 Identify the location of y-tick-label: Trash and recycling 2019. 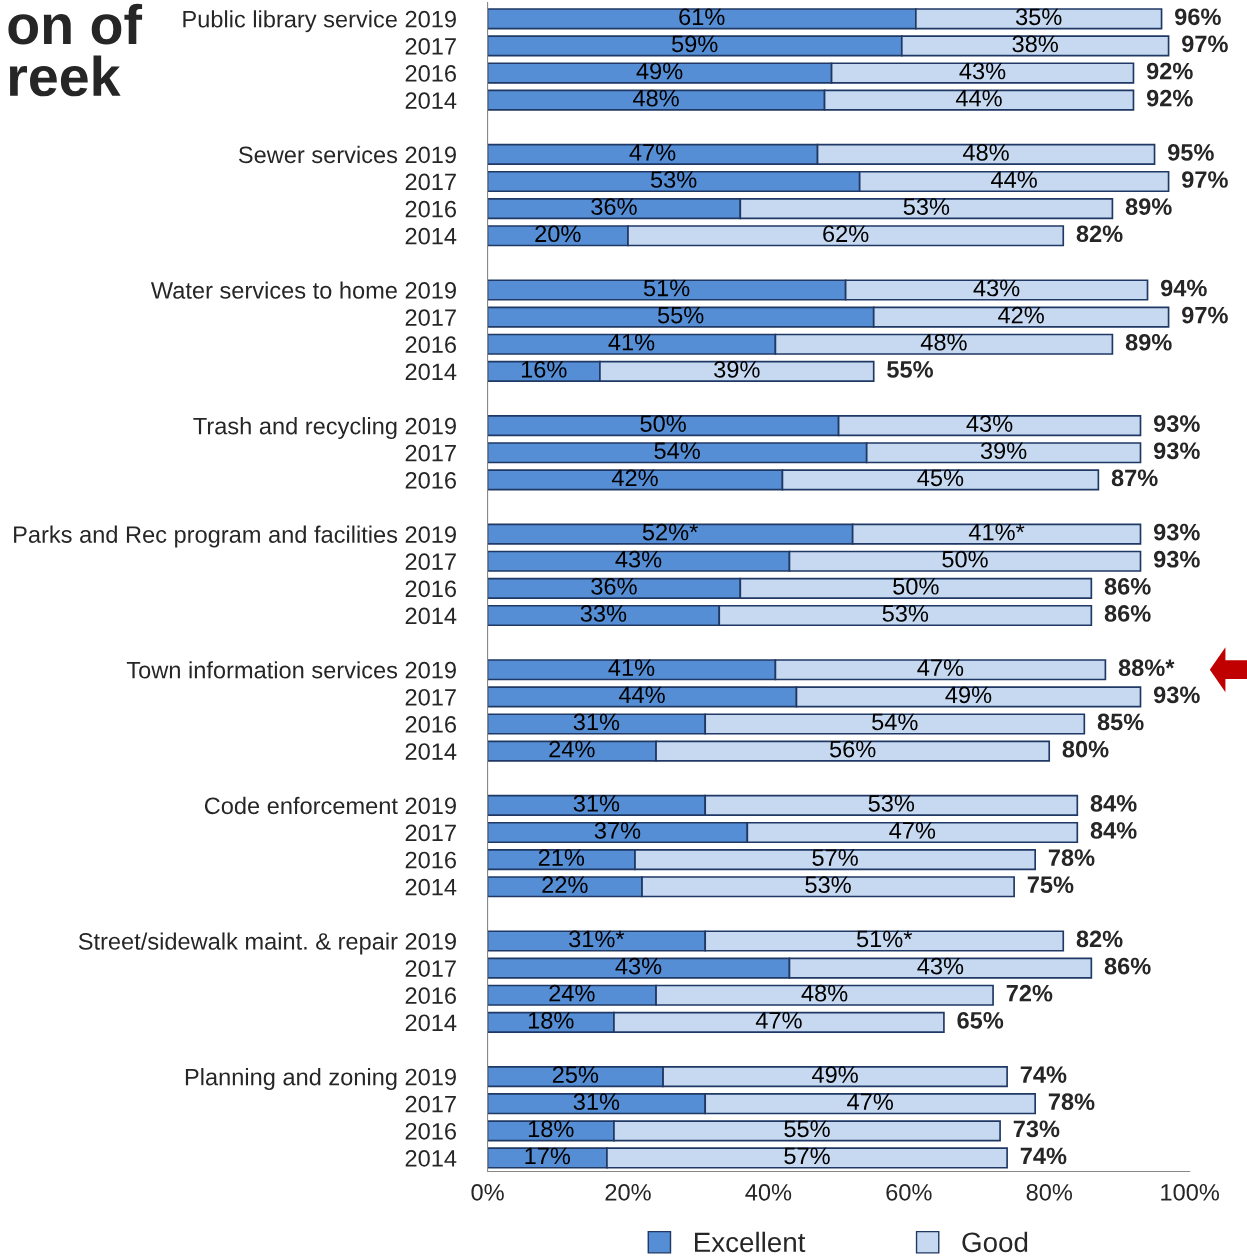
(324, 428).